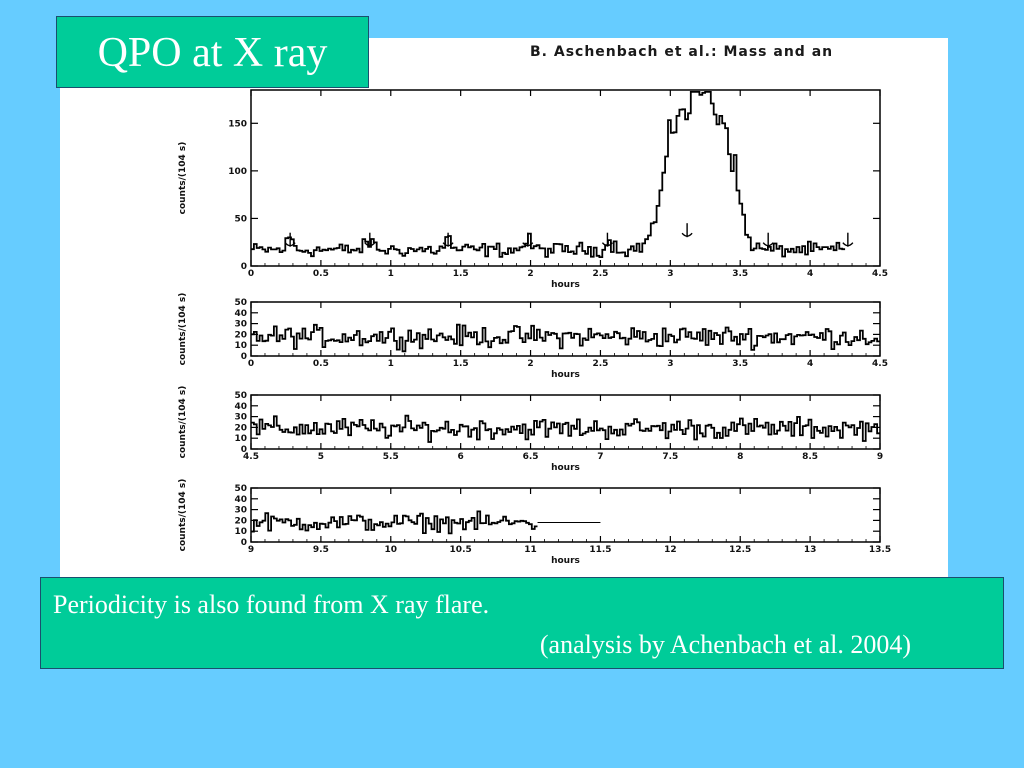 This screenshot has width=1024, height=768. Describe the element at coordinates (237, 124) in the screenshot. I see `y-tick-label: 150` at that location.